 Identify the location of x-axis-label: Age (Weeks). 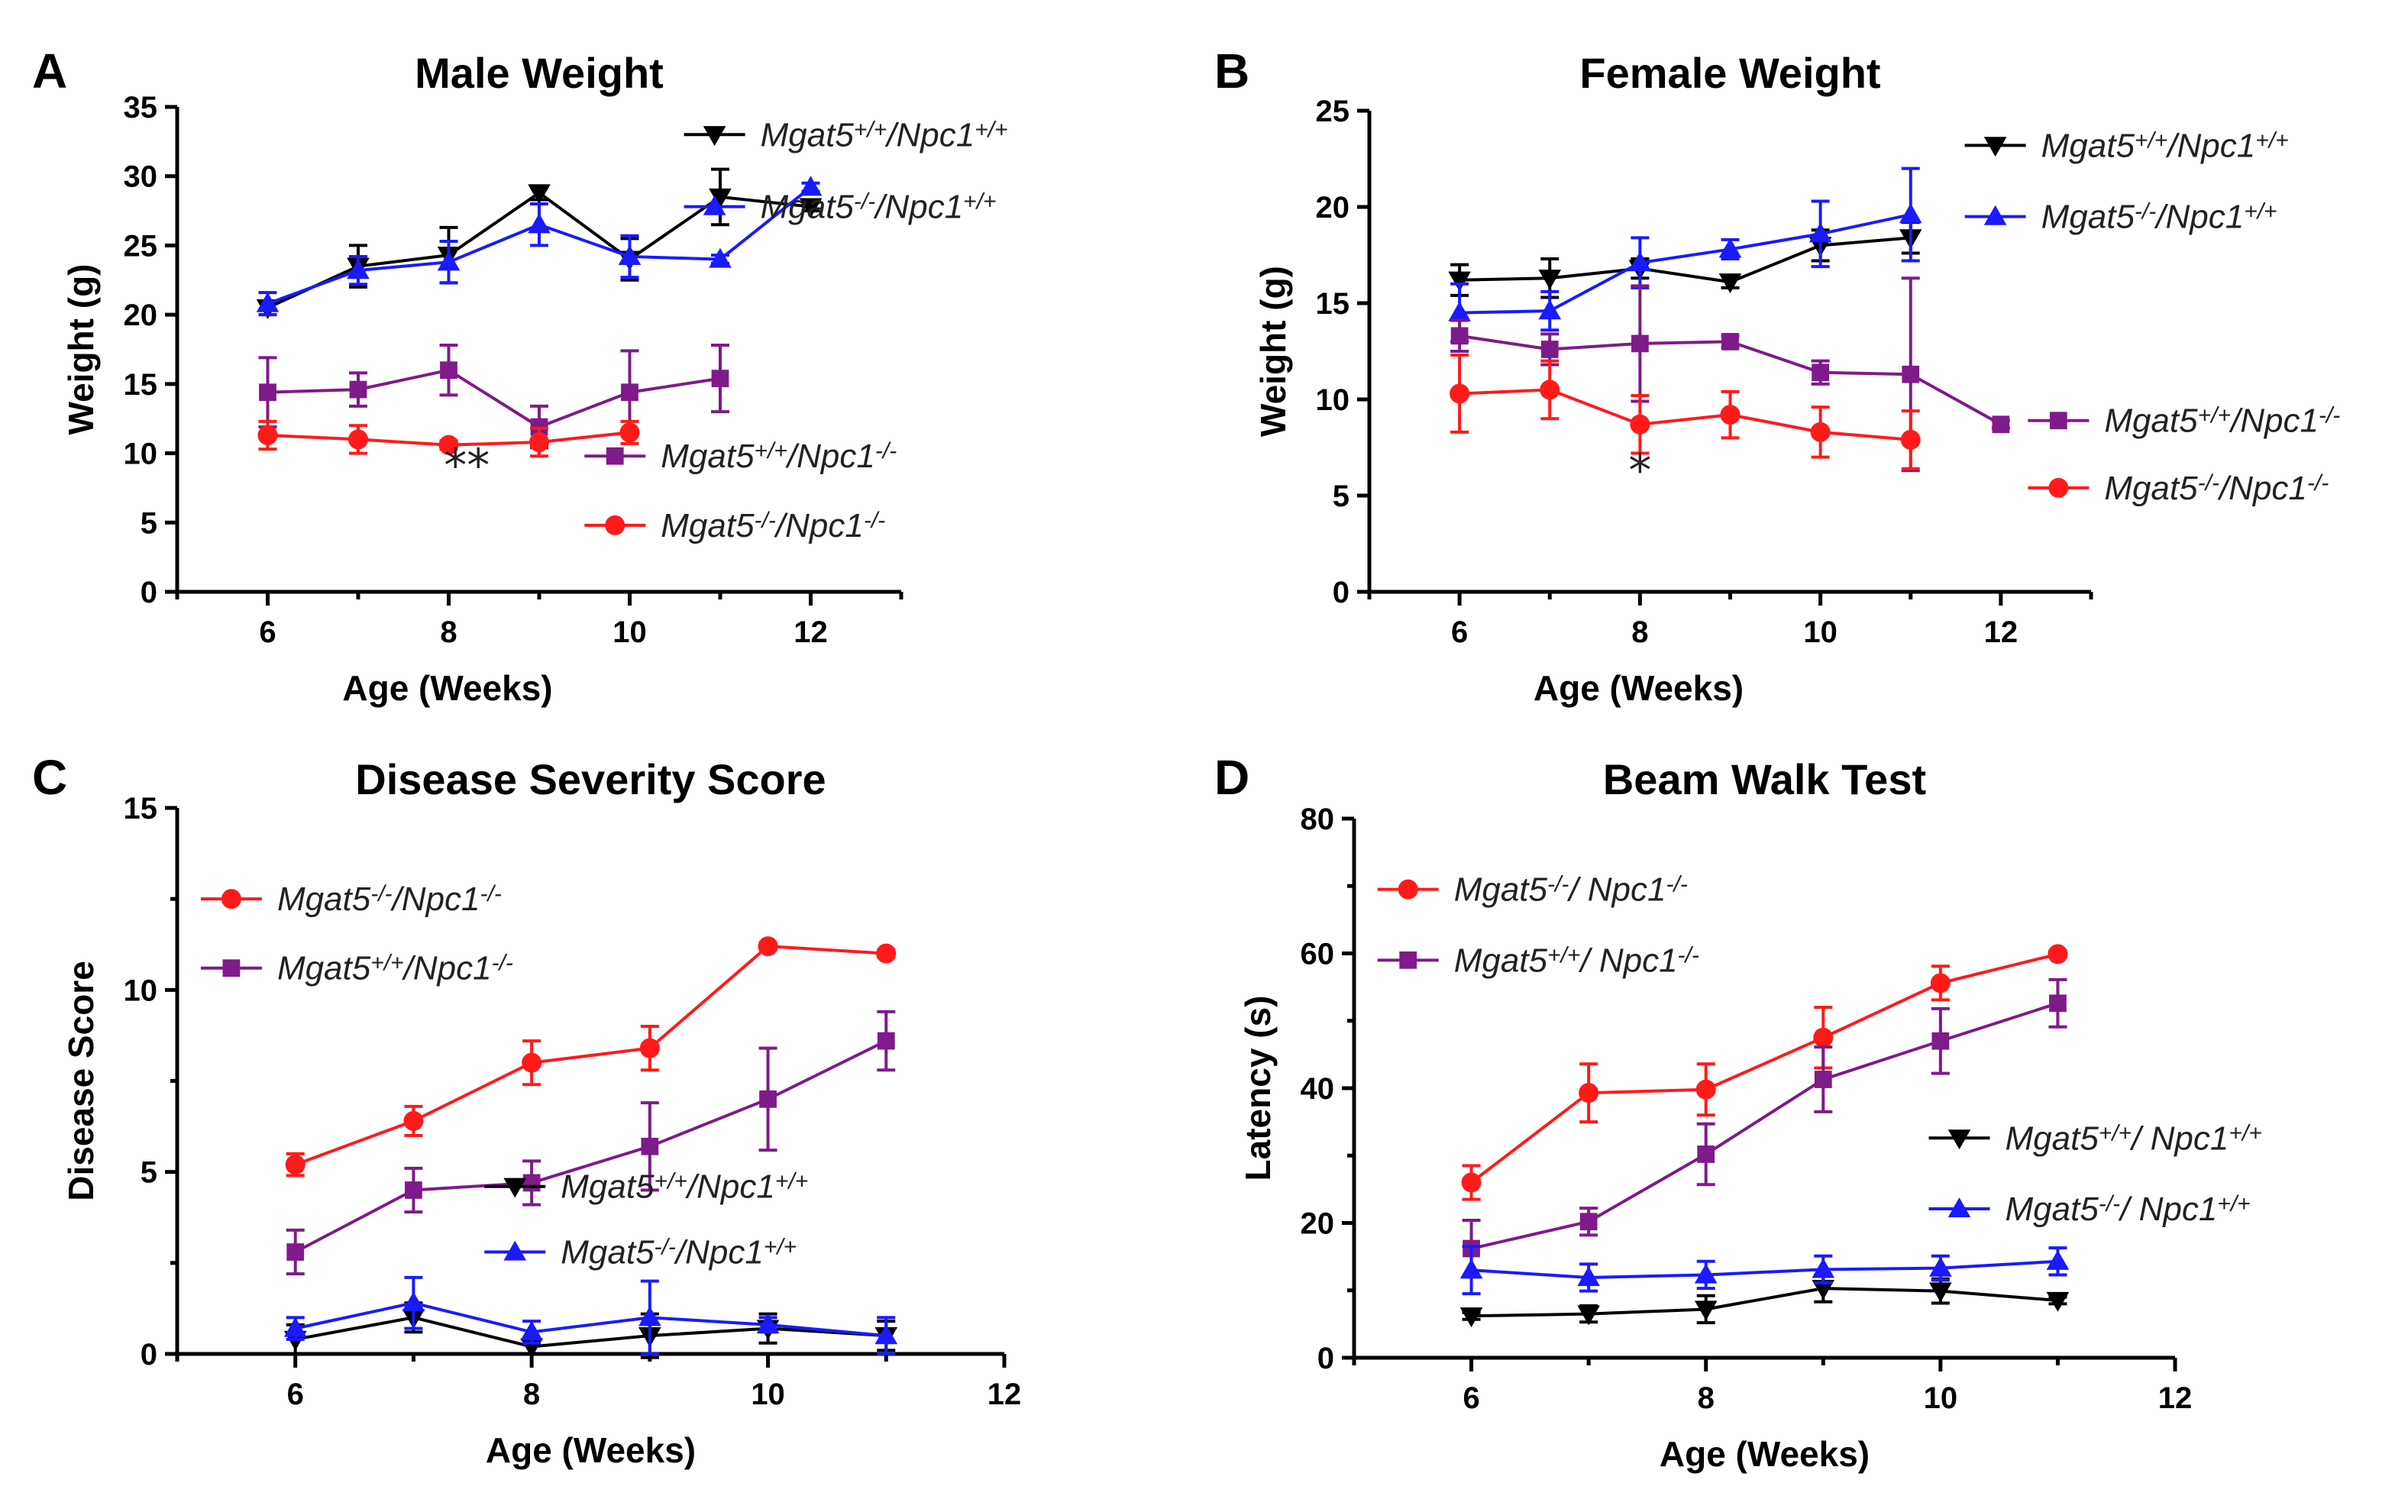
(1639, 688).